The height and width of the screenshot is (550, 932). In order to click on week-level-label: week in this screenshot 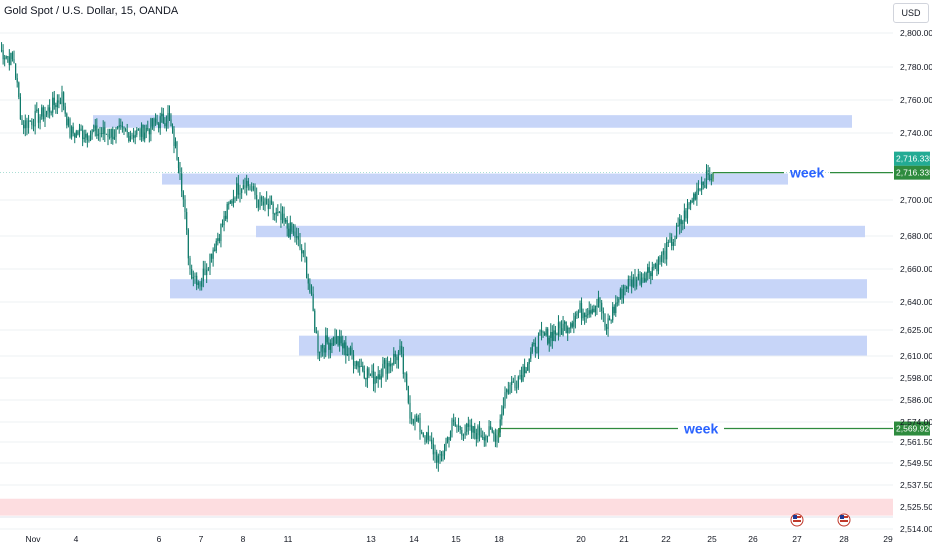, I will do `click(700, 429)`.